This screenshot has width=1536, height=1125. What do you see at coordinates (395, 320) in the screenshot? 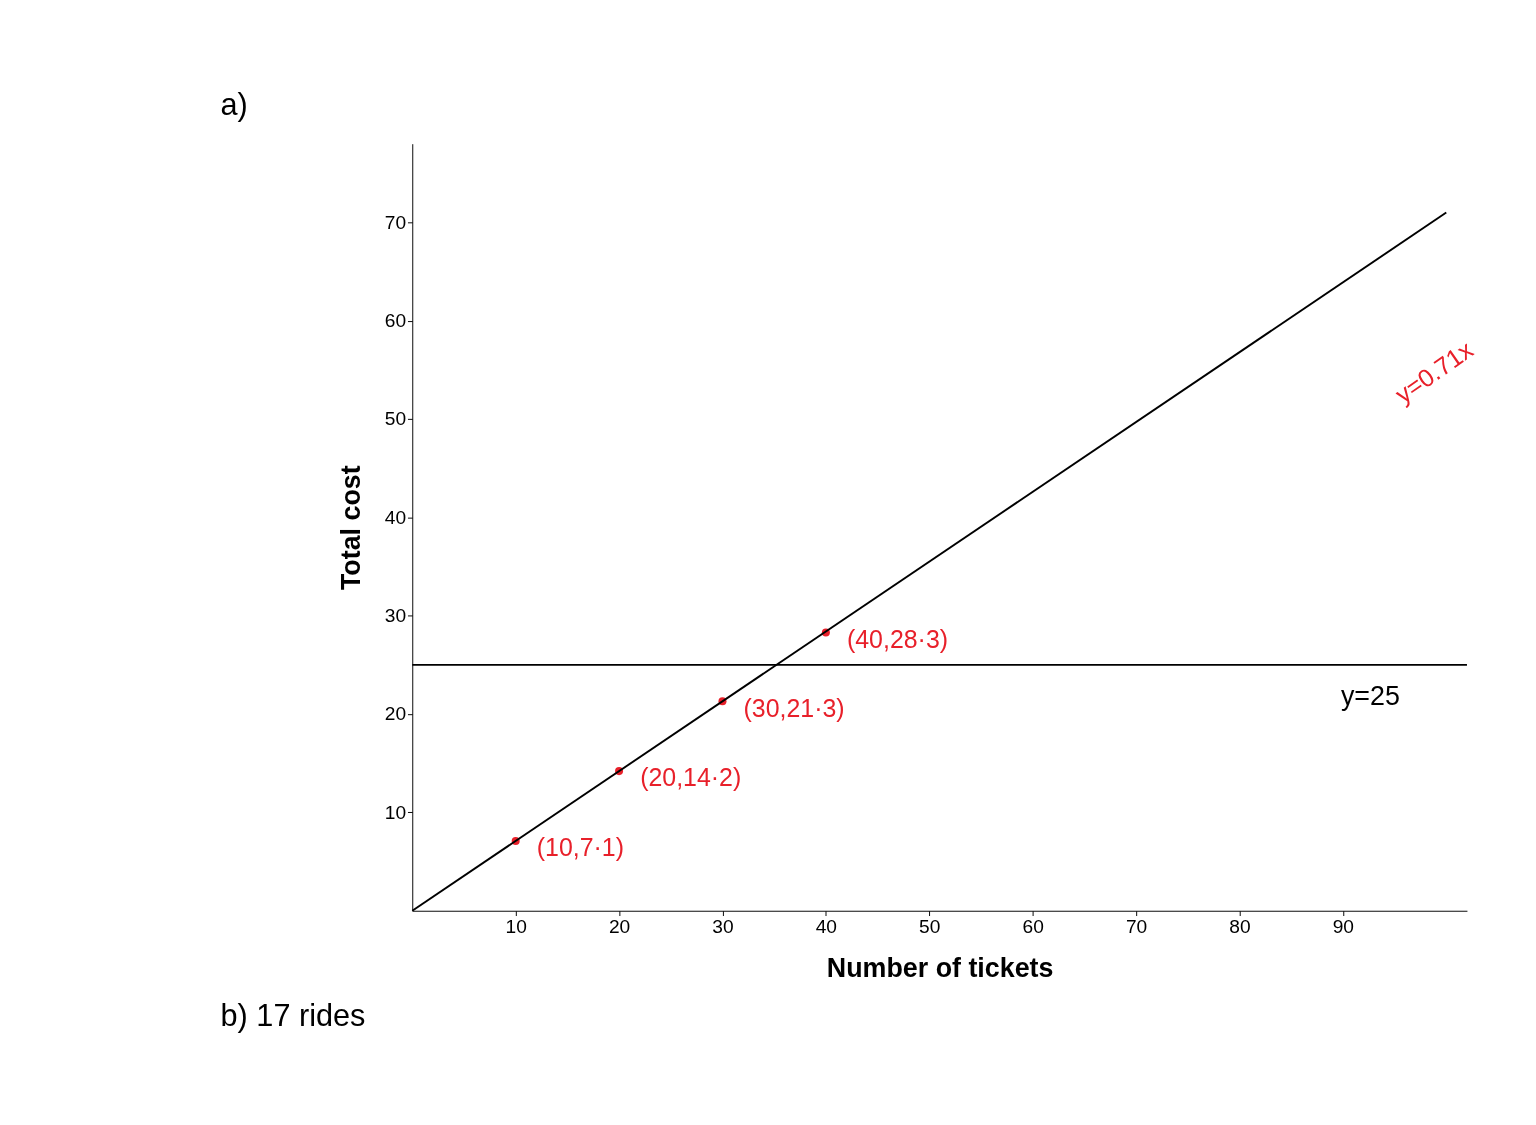
I see `y-tick-label: 60` at bounding box center [395, 320].